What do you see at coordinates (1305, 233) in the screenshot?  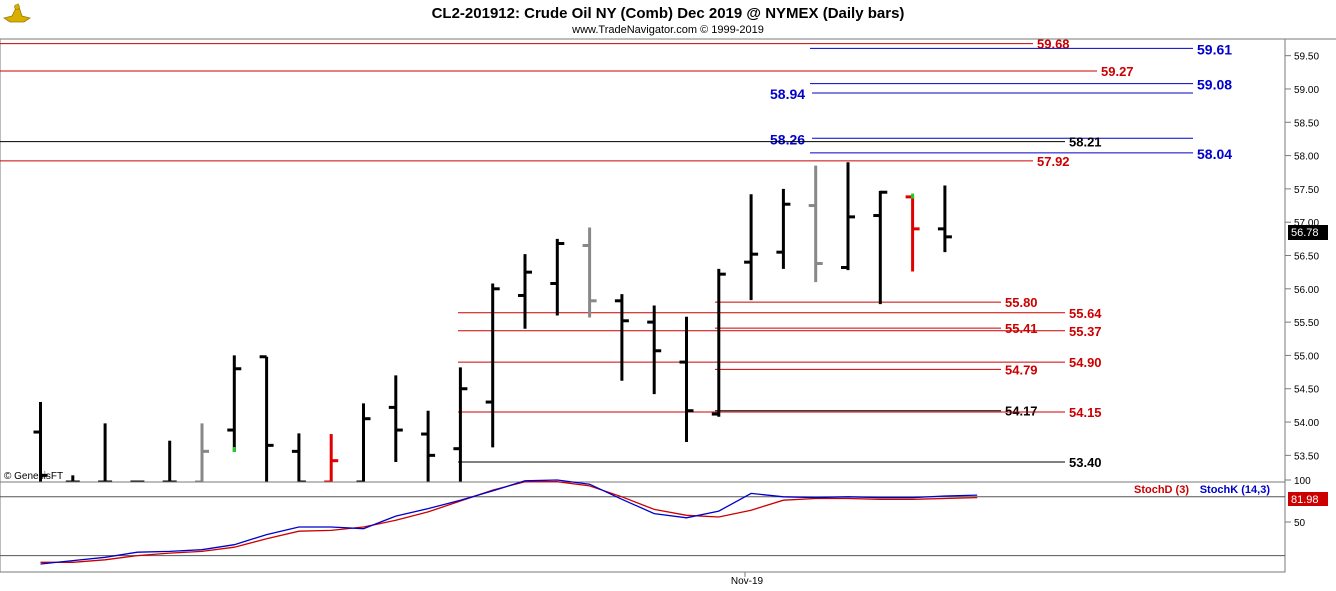 I see `last-price-label: 56.78` at bounding box center [1305, 233].